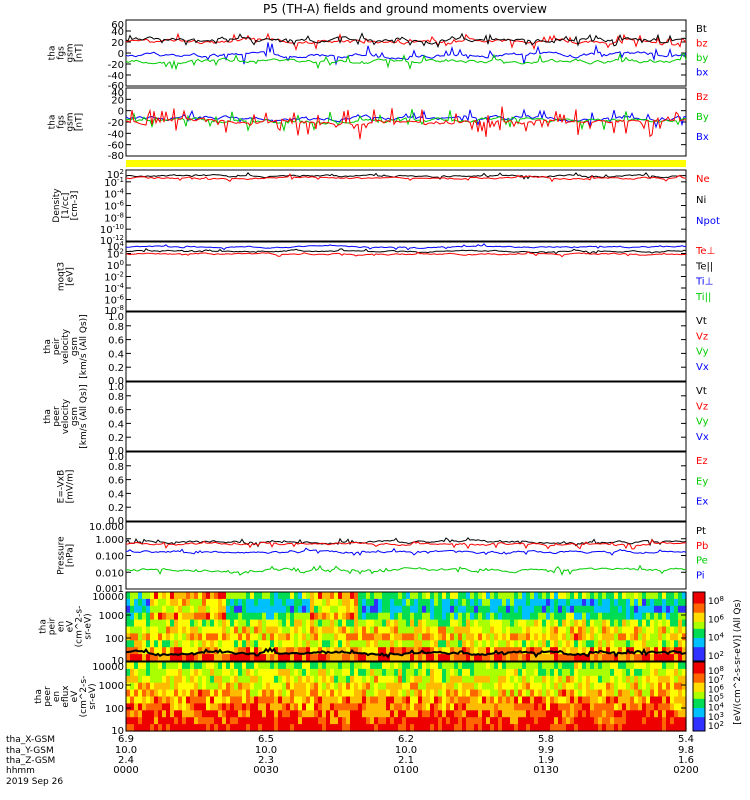 This screenshot has width=750, height=800. Describe the element at coordinates (116, 123) in the screenshot. I see `tick-label: -20` at that location.